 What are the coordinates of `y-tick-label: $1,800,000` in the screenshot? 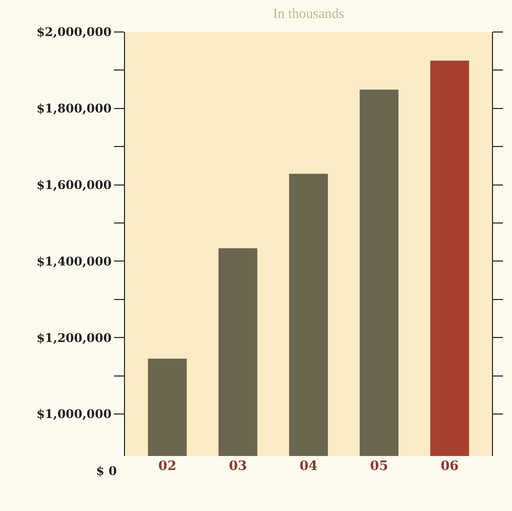 It's located at (74, 109).